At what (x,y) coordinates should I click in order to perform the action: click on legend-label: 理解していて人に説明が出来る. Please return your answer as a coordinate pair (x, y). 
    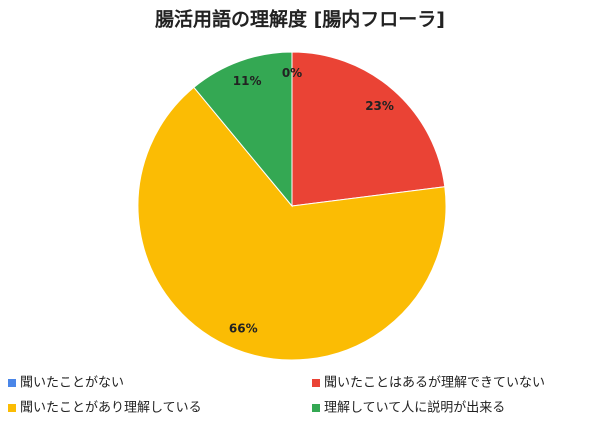
    Looking at the image, I should click on (414, 408).